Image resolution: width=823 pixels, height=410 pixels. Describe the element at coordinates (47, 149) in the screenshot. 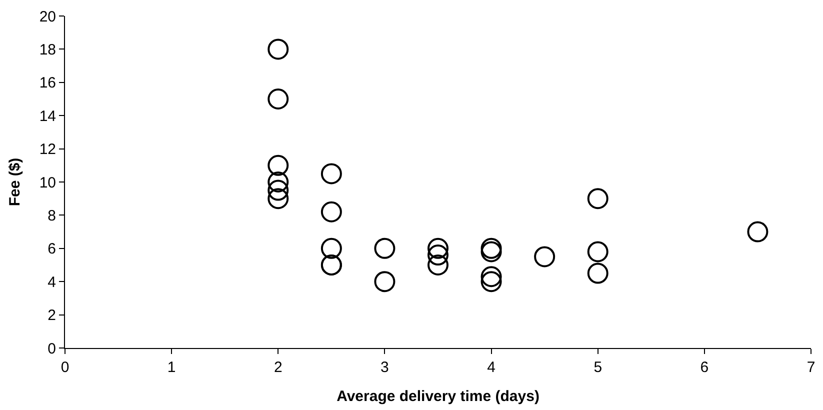

I see `y-tick-label: 12` at that location.